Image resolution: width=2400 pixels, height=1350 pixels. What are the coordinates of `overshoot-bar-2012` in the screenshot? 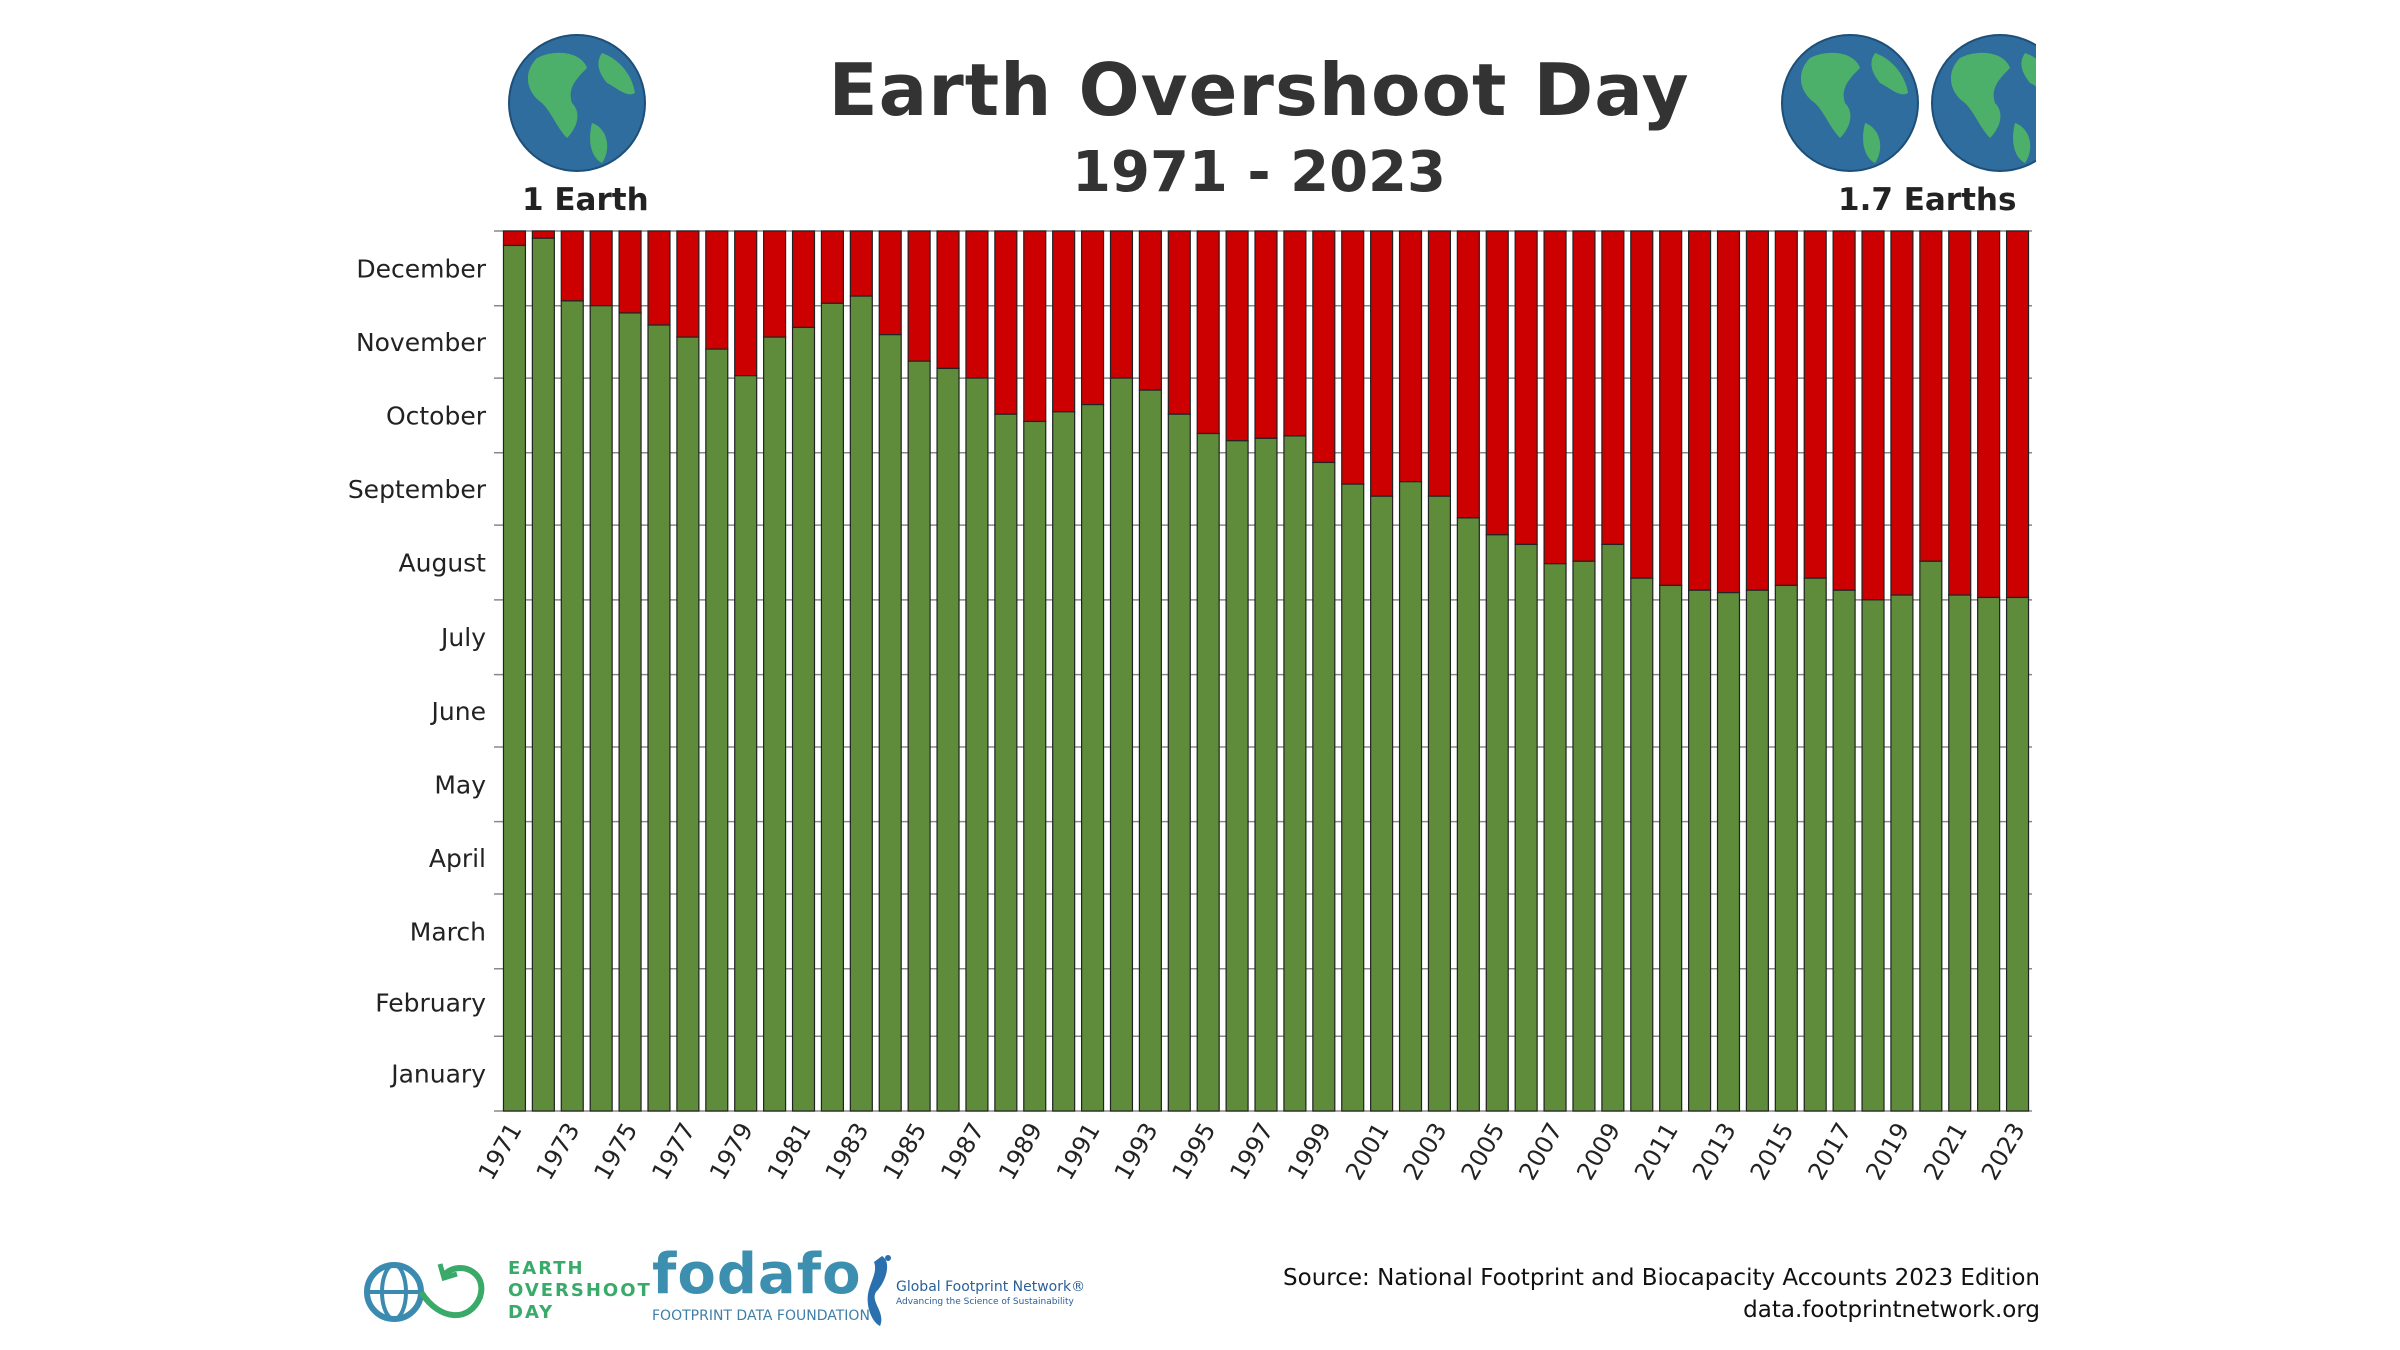 It's located at (1700, 410).